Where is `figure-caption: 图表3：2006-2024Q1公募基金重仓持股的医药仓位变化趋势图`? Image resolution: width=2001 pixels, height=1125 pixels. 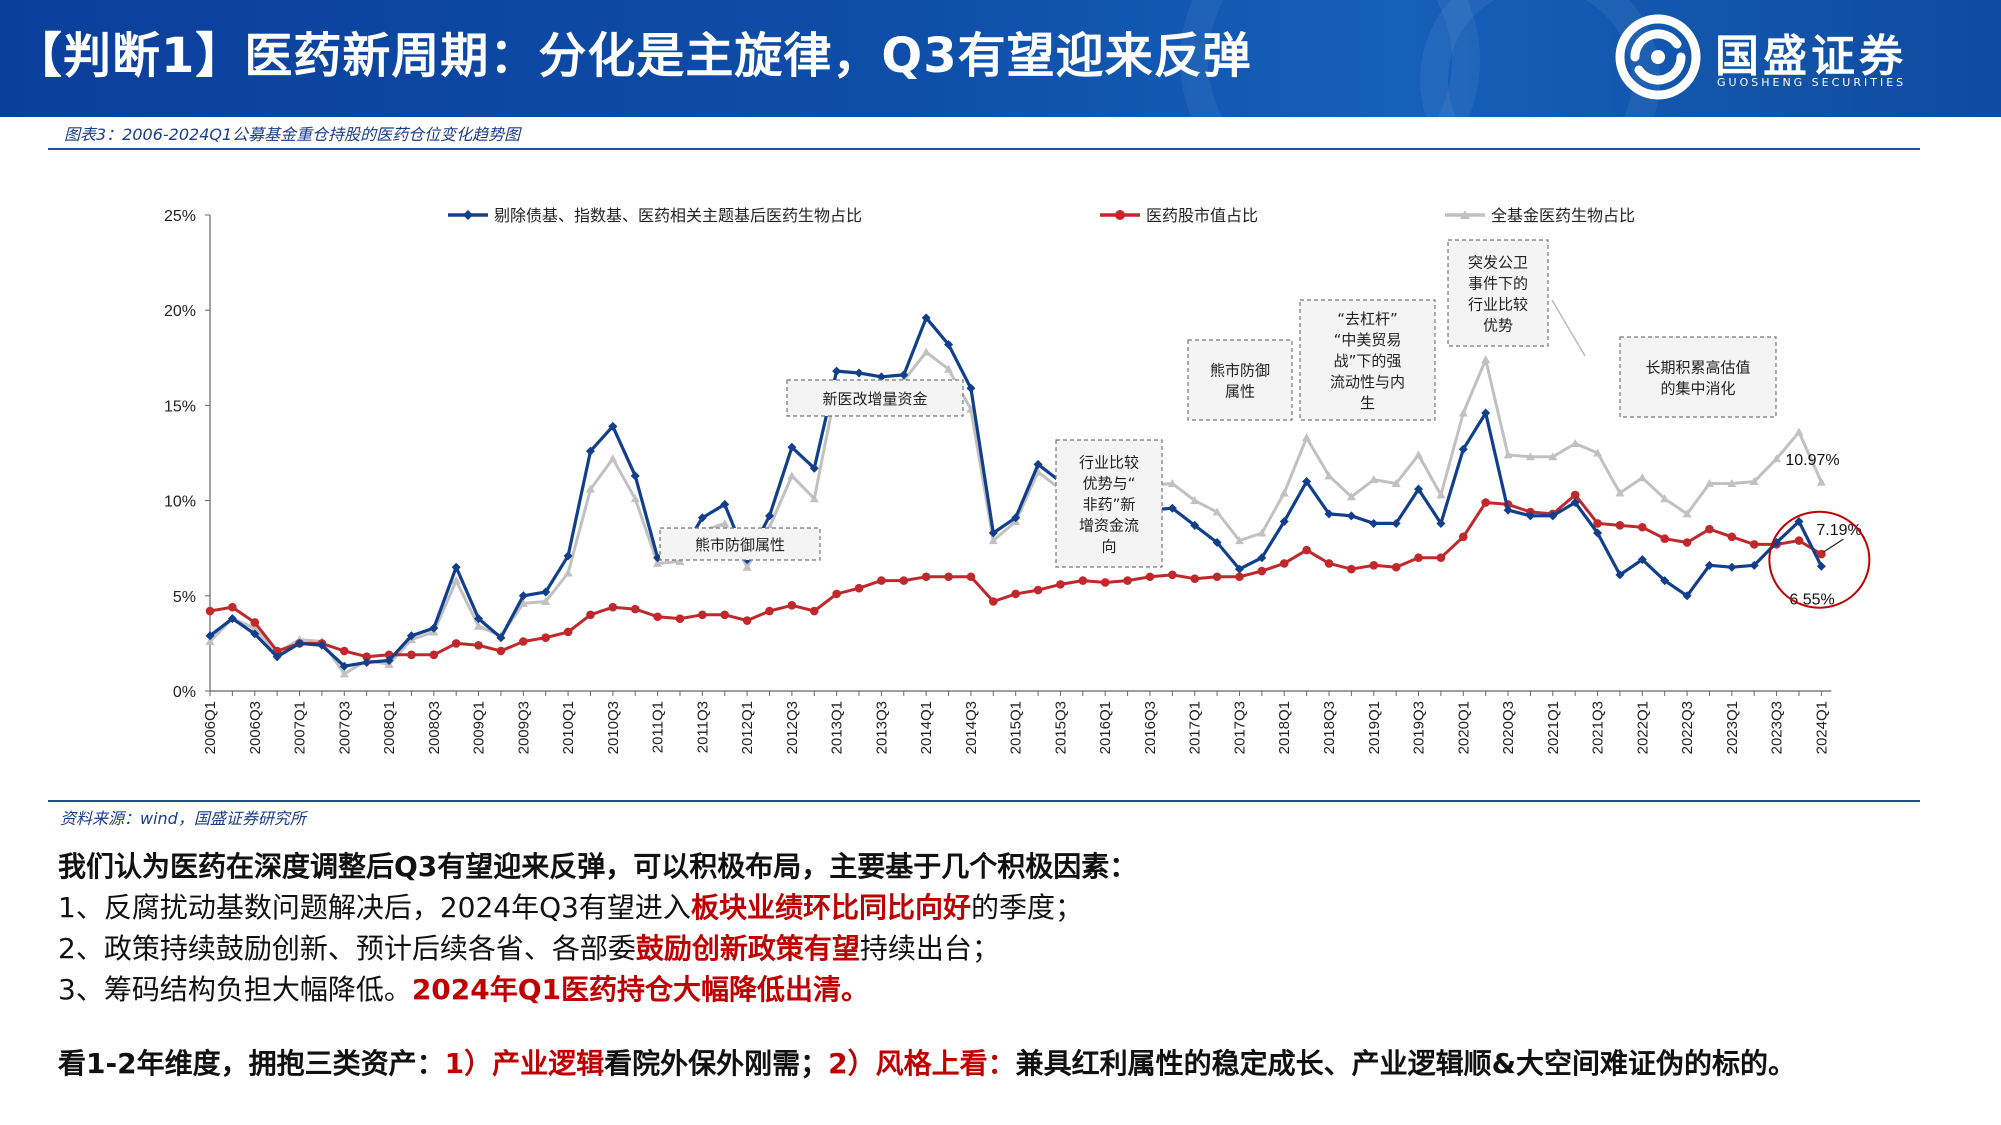
figure-caption: 图表3：2006-2024Q1公募基金重仓持股的医药仓位变化趋势图 is located at coordinates (292, 134).